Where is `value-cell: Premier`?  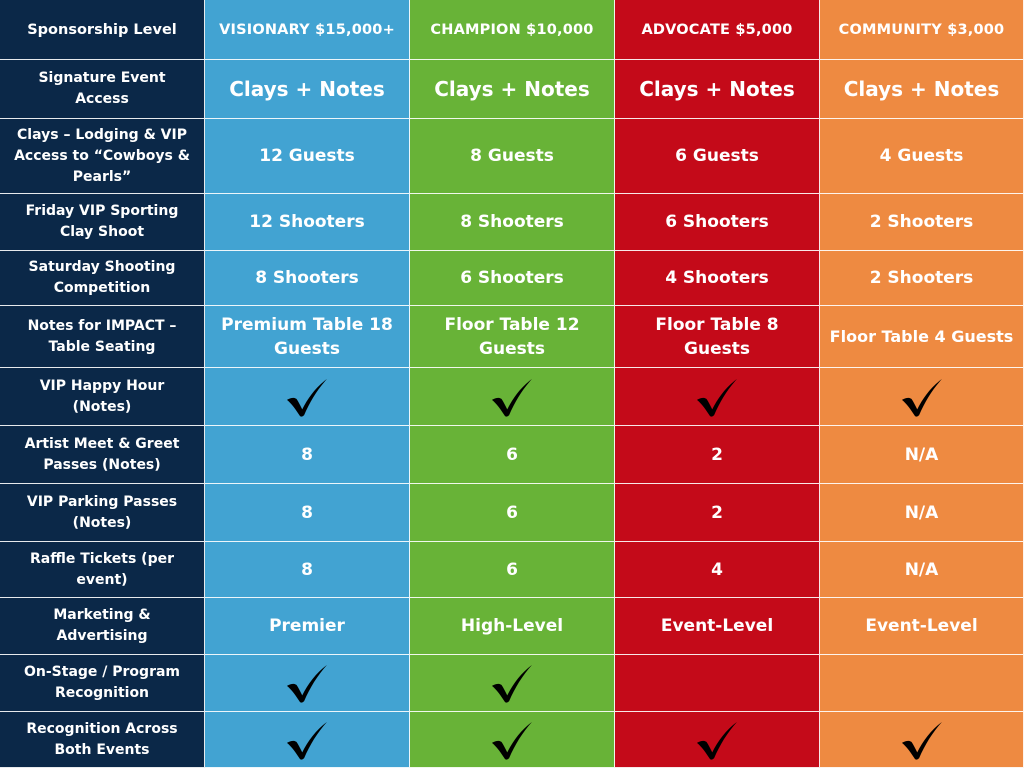 value-cell: Premier is located at coordinates (307, 626).